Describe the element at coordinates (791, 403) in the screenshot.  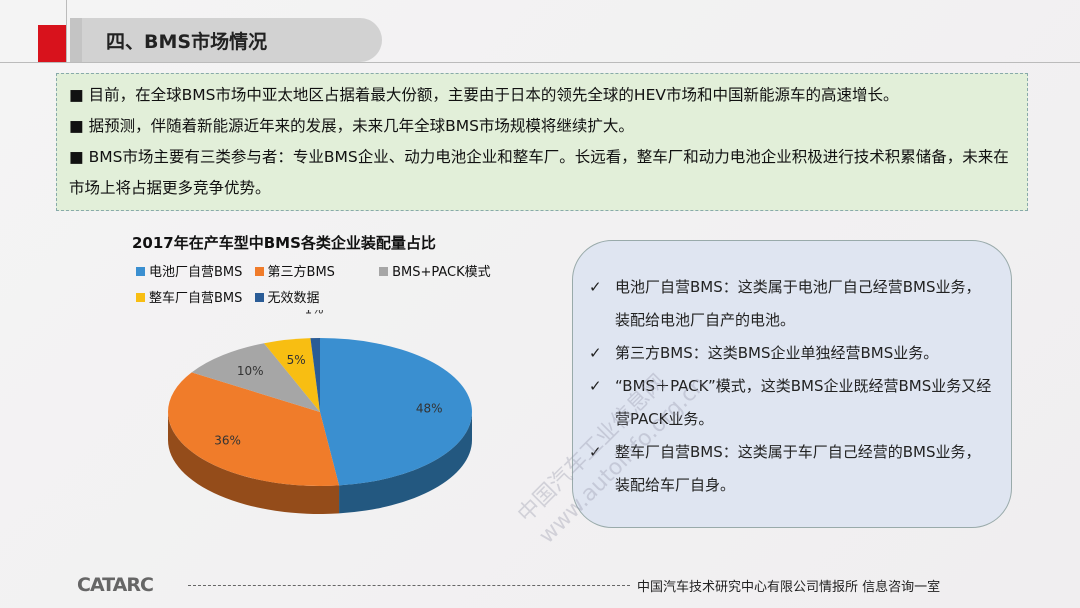
I see `definition-item: ✓ “BMS＋PACK”模式，这类BMS企业既经营BMS业务又经营PACK业务。` at that location.